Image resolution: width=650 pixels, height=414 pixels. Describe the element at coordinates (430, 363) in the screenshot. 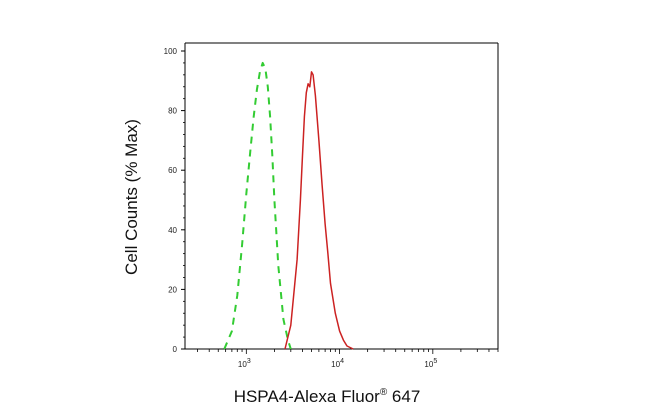

I see `x-tick-label: 10⁵` at that location.